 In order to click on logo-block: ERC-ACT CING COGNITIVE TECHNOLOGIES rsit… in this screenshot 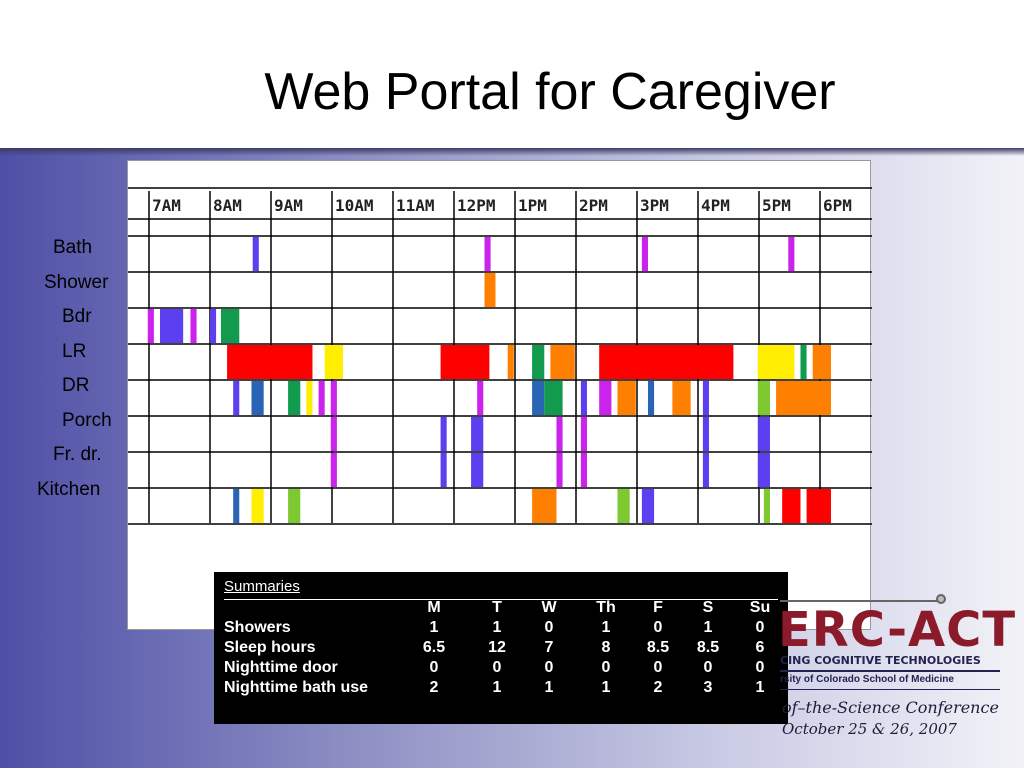, I will do `click(901, 670)`.